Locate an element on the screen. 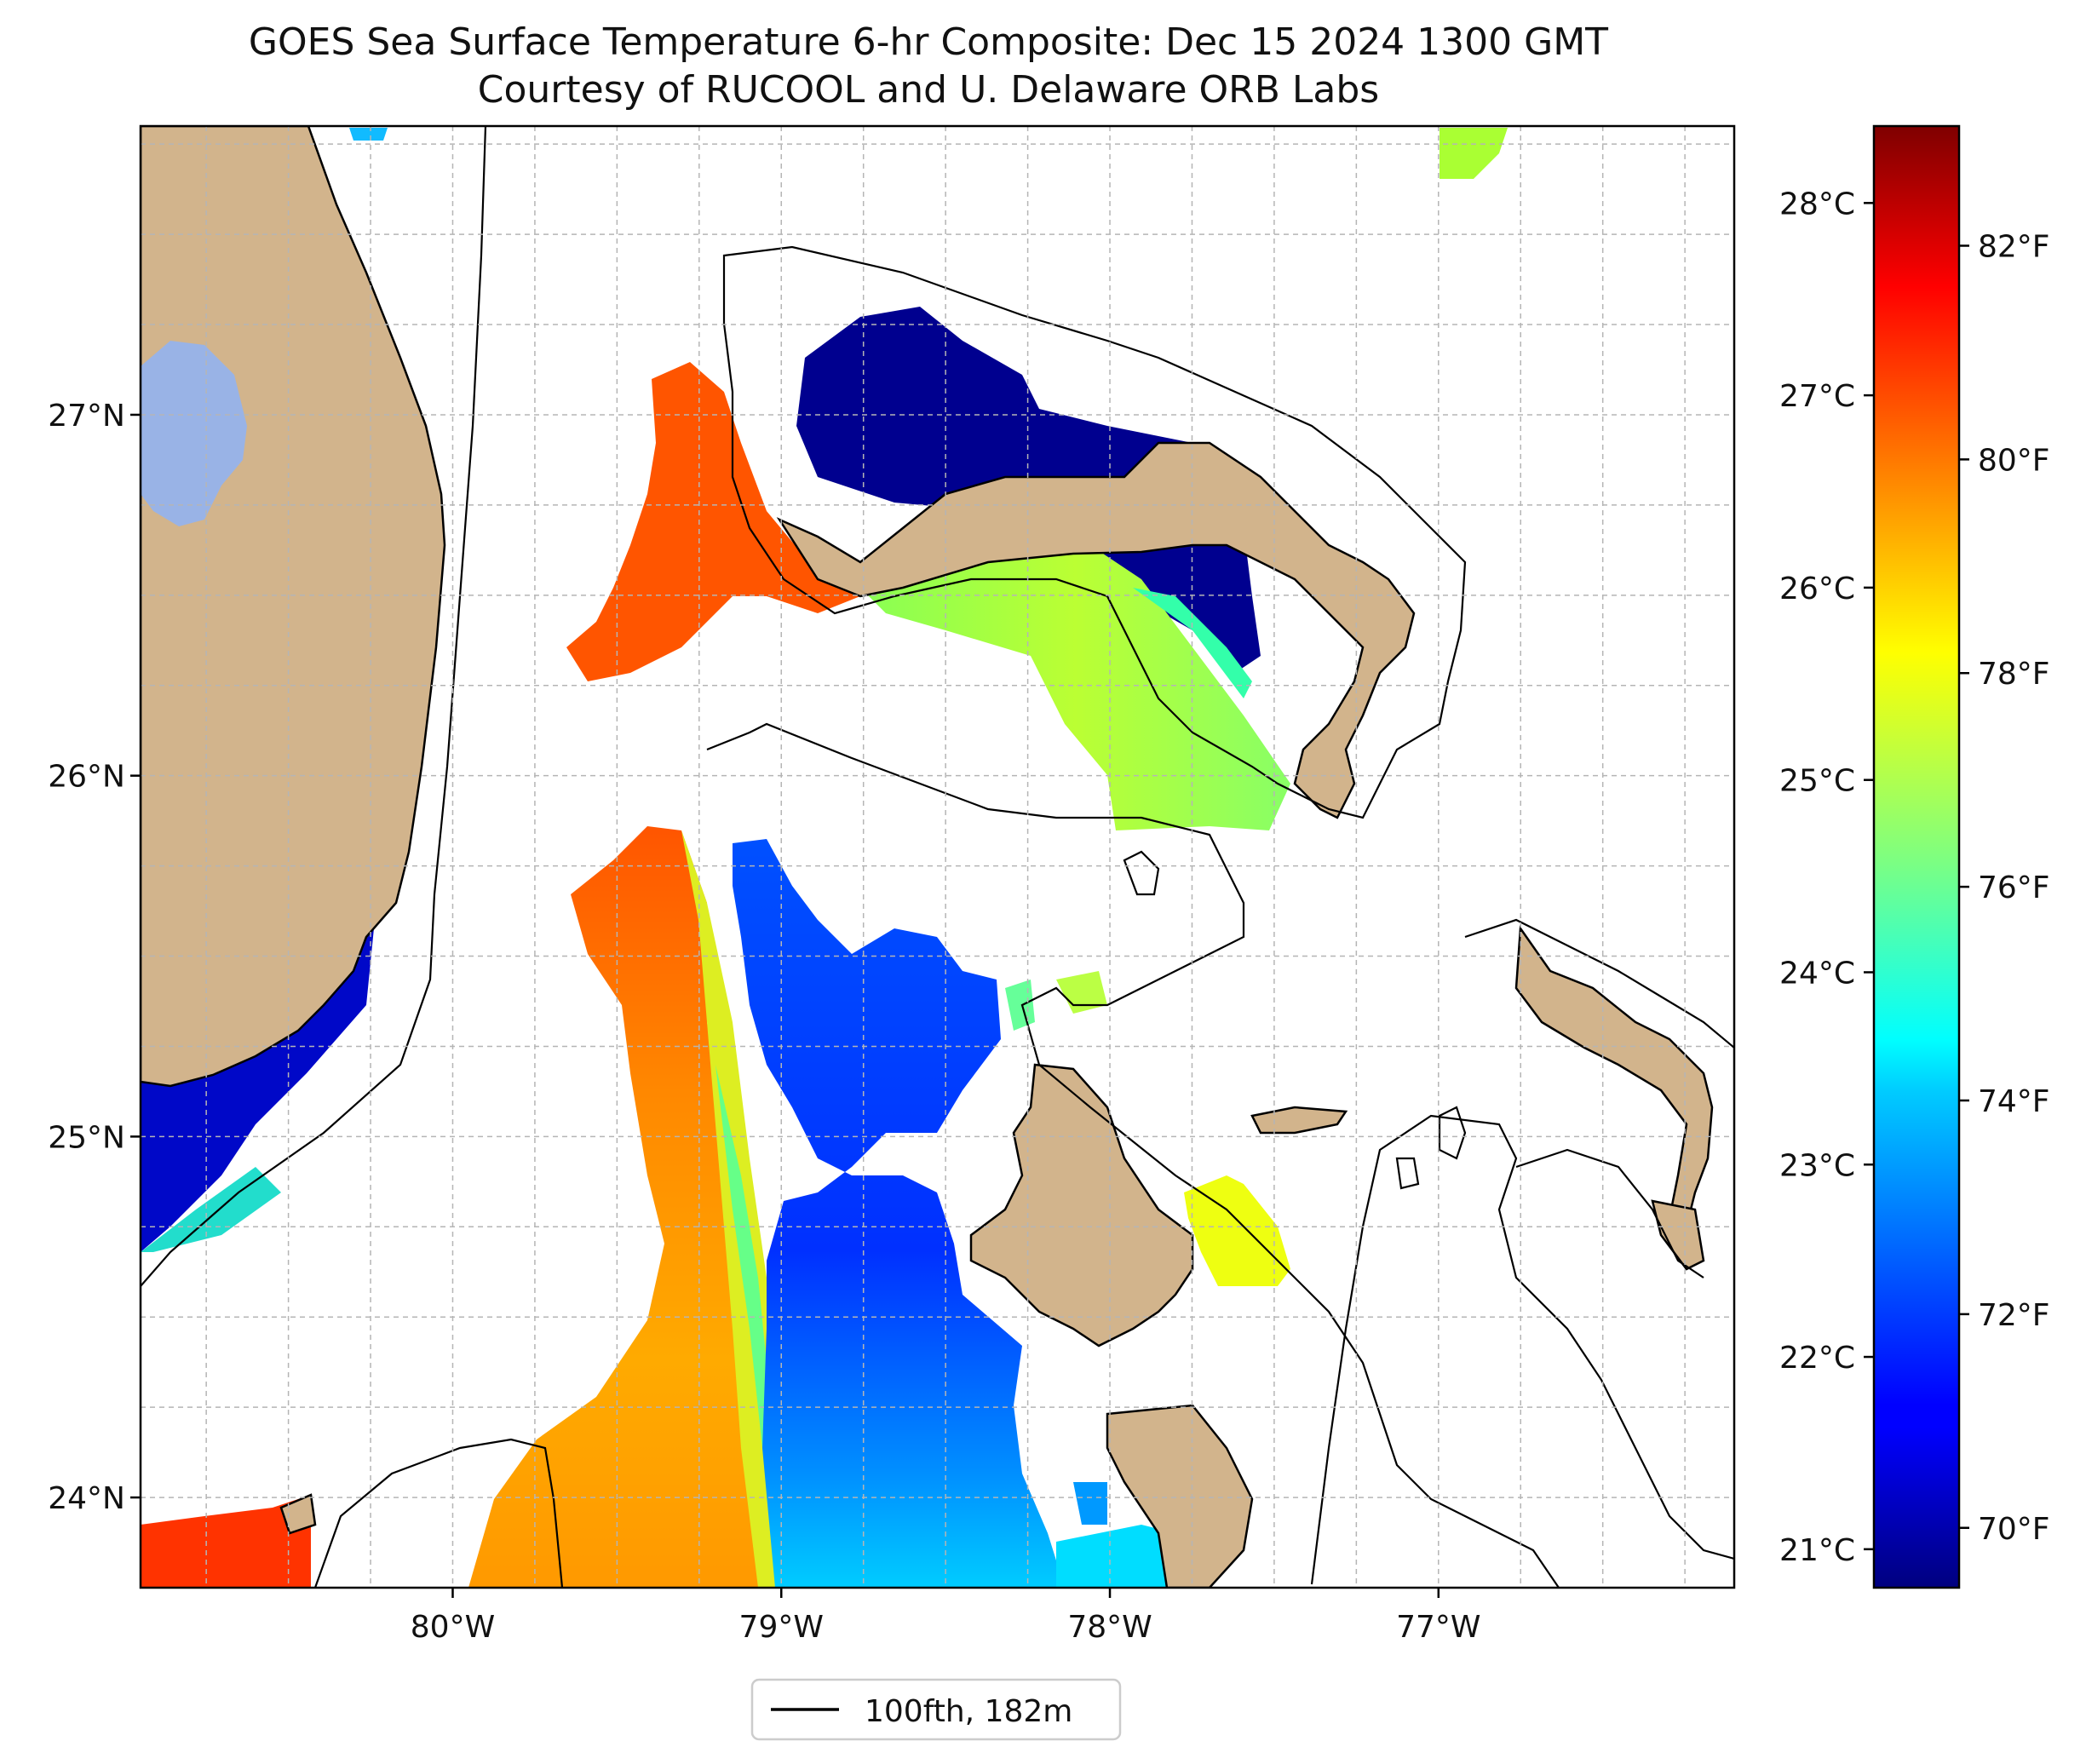 Image resolution: width=2086 pixels, height=1764 pixels. celsius-tick-label: 22°C is located at coordinates (1817, 1358).